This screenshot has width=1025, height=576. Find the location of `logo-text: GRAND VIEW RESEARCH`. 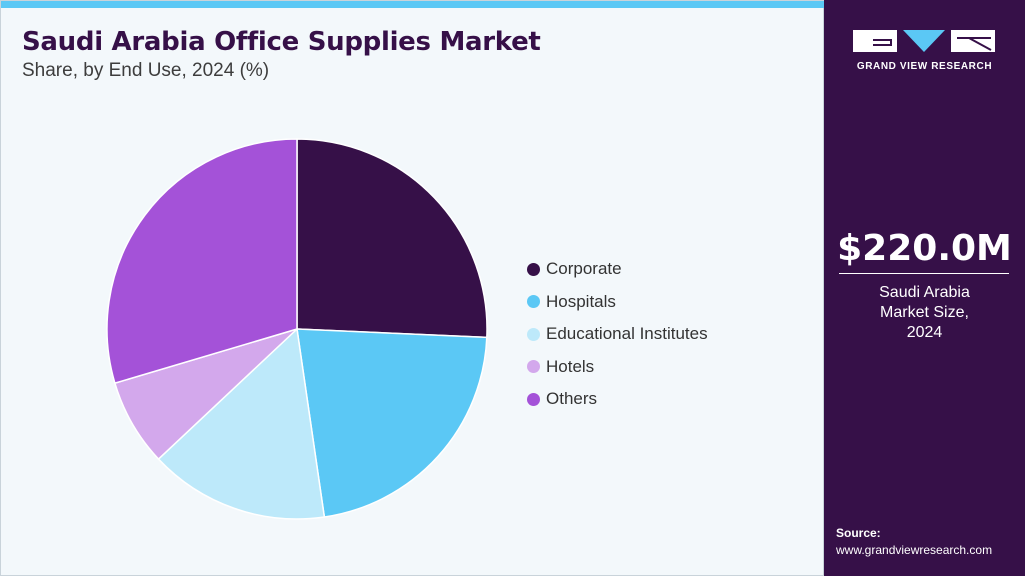

logo-text: GRAND VIEW RESEARCH is located at coordinates (924, 66).